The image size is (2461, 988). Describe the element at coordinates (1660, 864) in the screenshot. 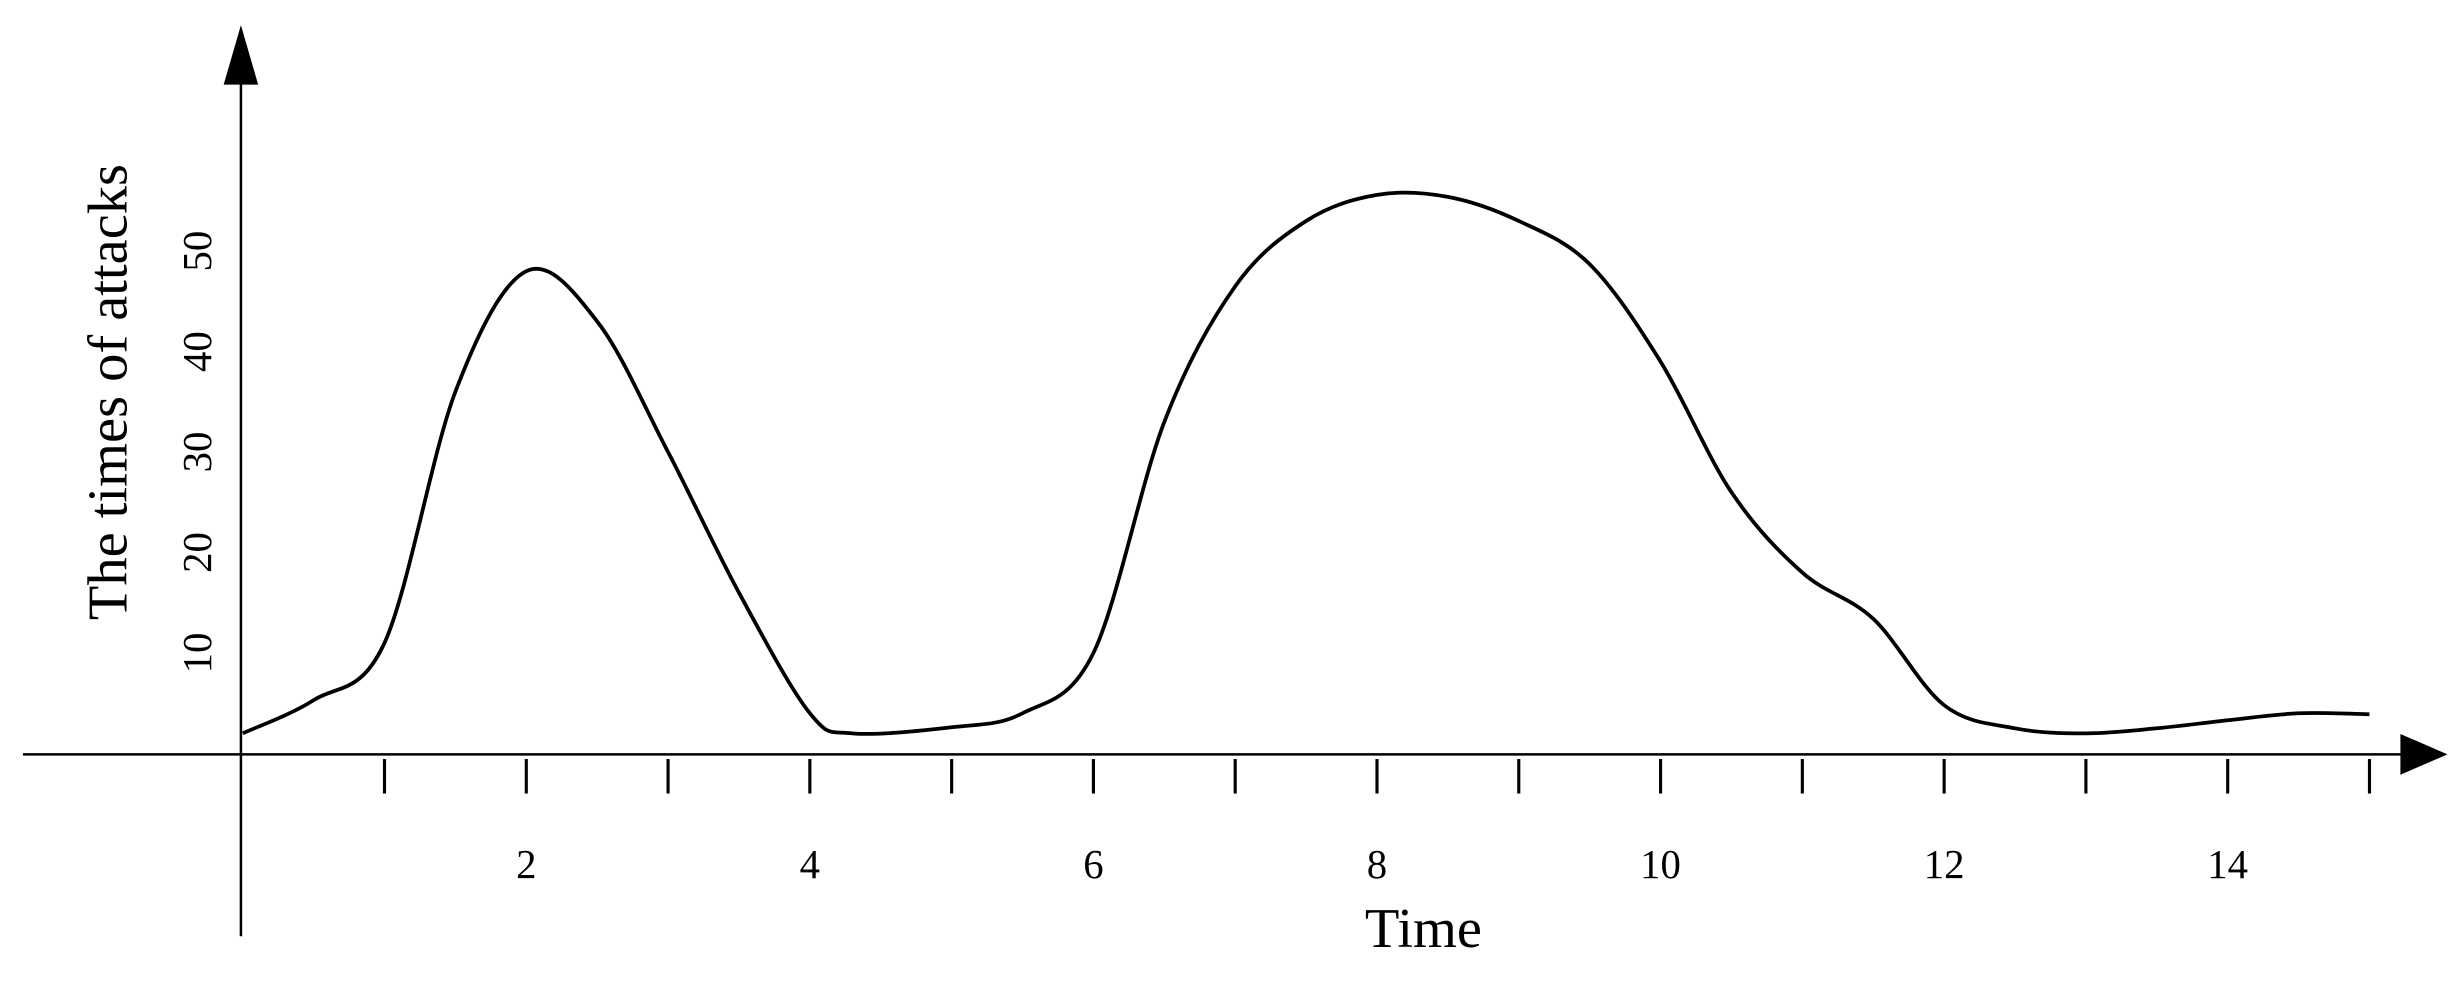

I see `x-tick-label: 10` at that location.